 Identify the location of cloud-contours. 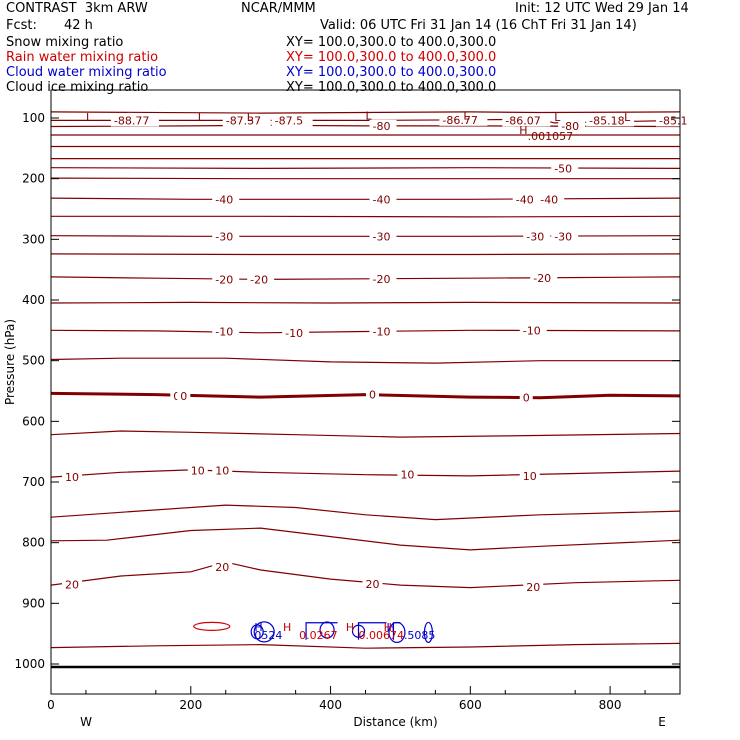
(313, 632).